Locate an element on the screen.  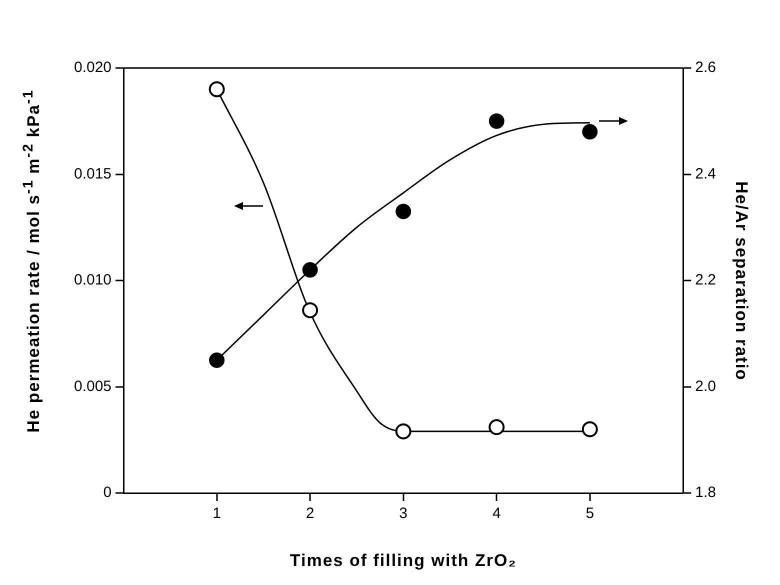
y2-tick-label: 2.6 is located at coordinates (705, 67).